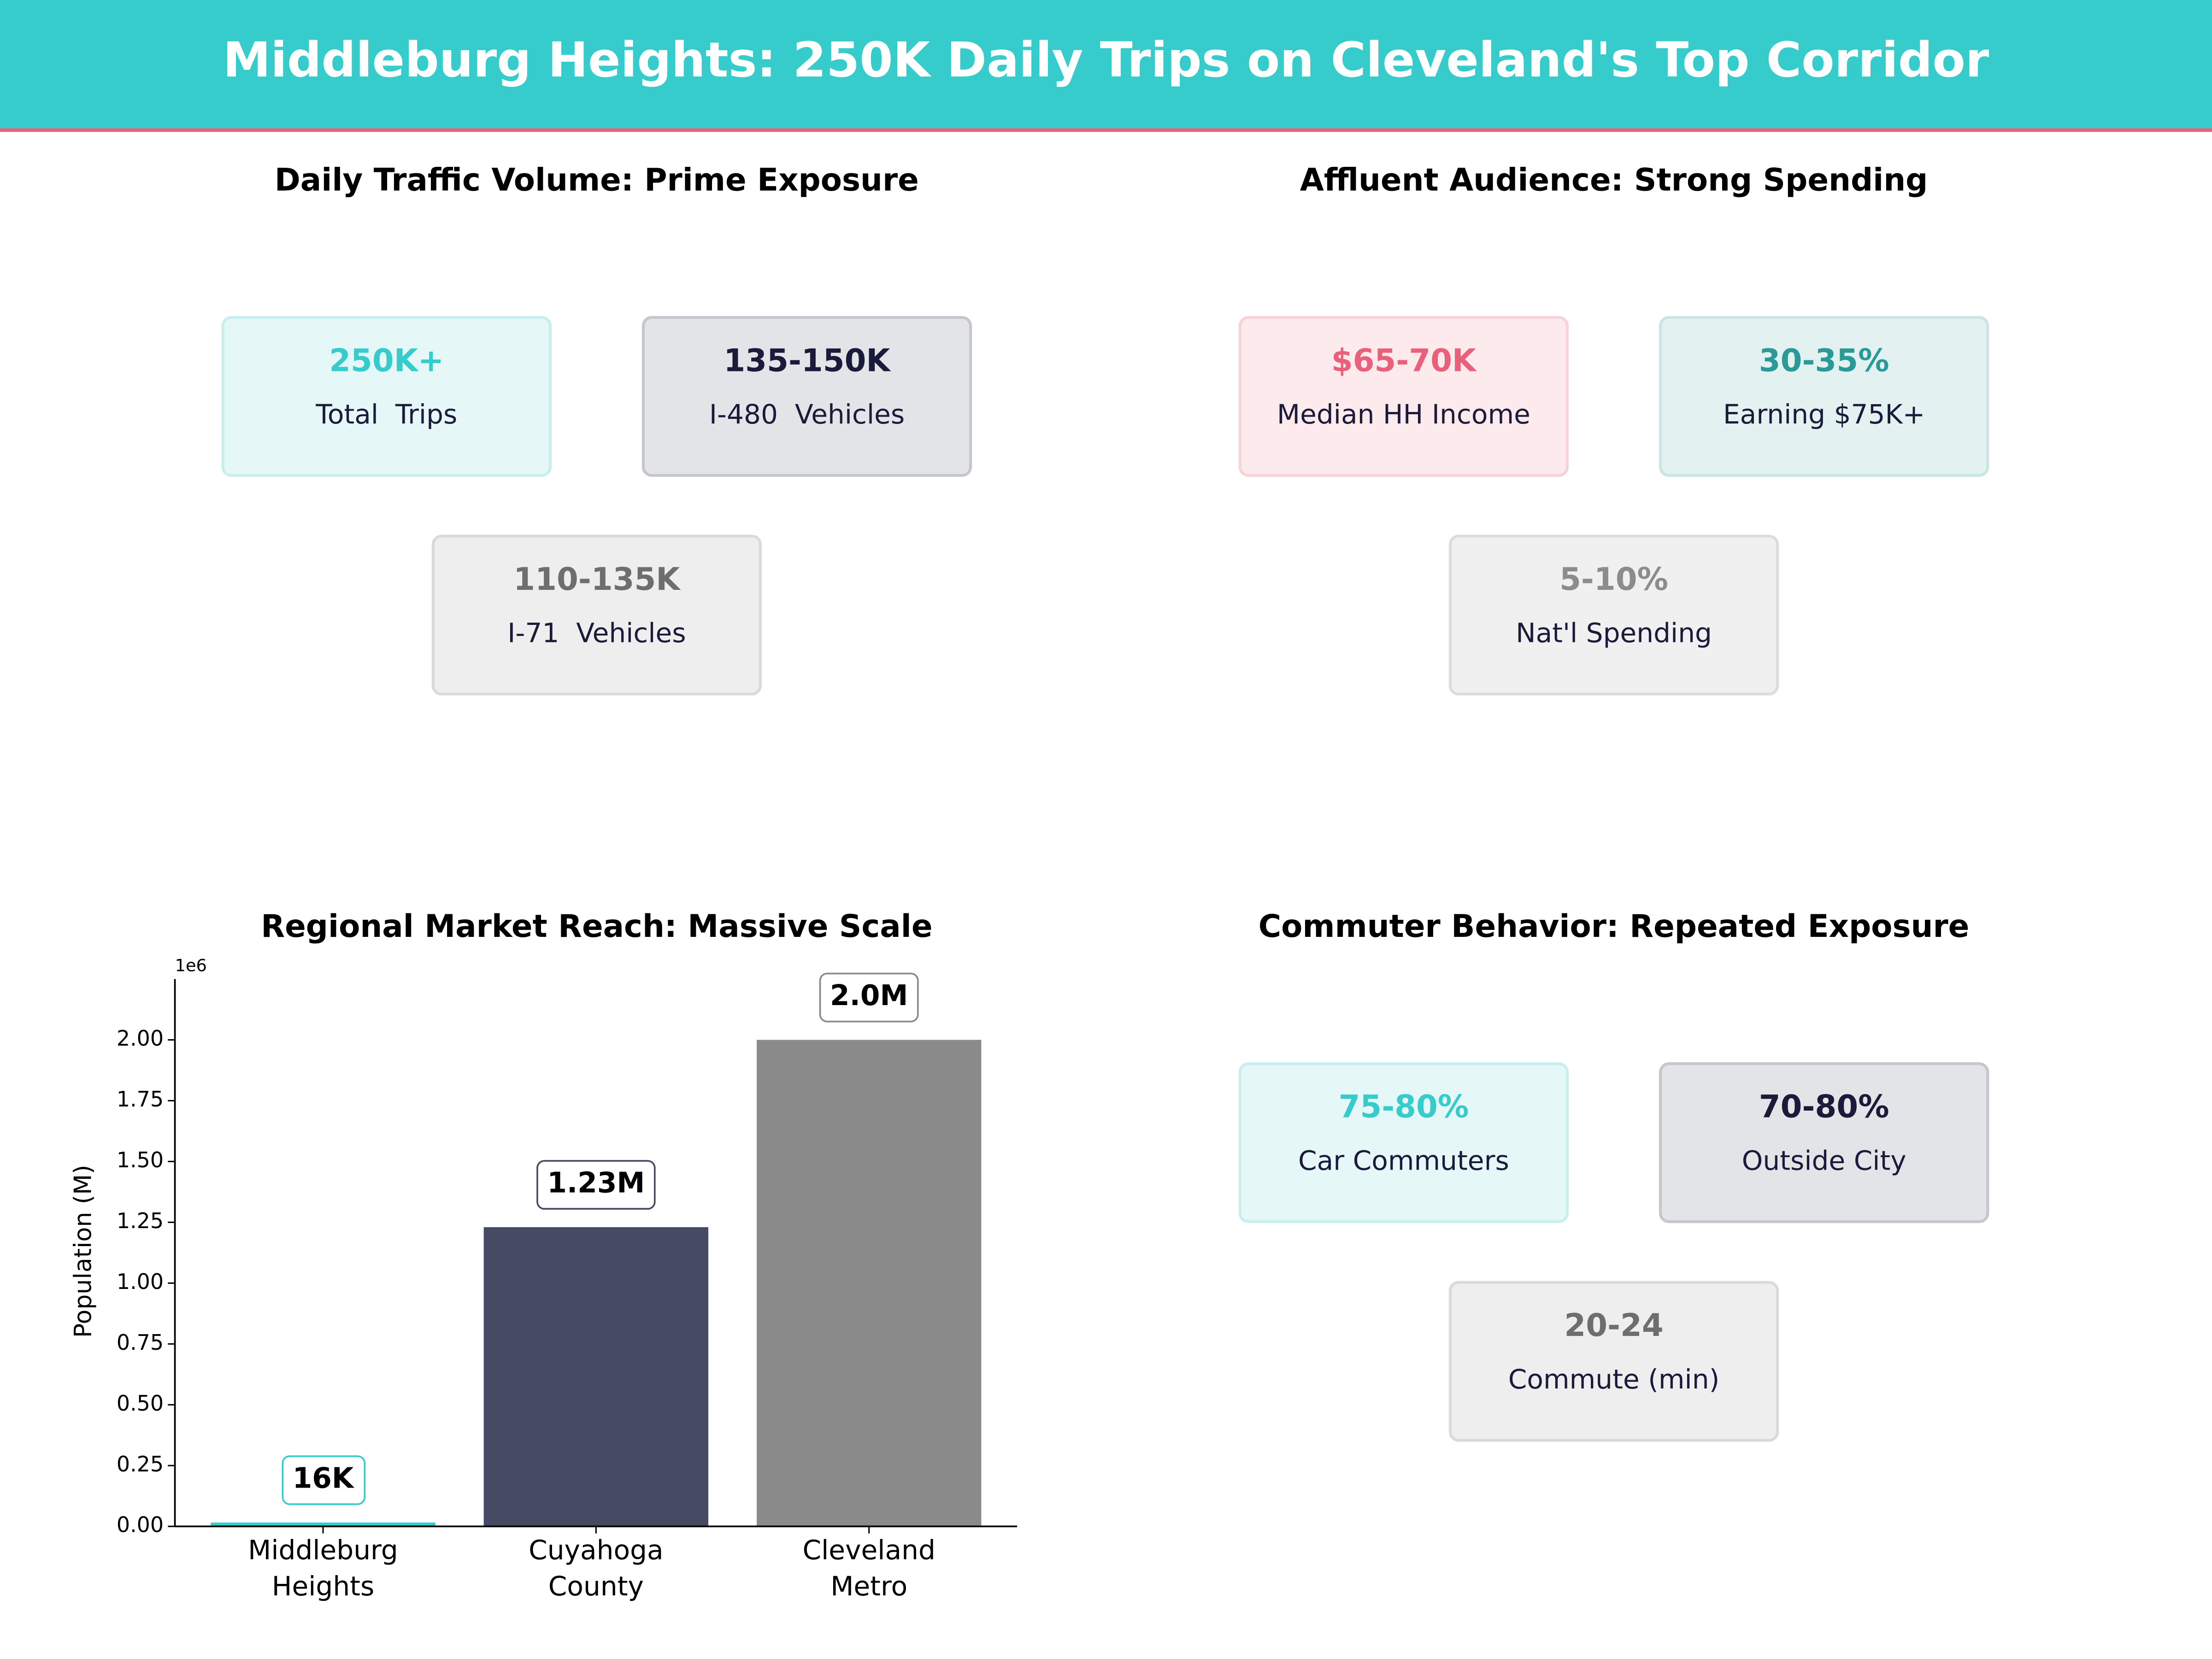 The height and width of the screenshot is (1659, 2212). What do you see at coordinates (140, 1159) in the screenshot?
I see `y-tick-label: 1.50` at bounding box center [140, 1159].